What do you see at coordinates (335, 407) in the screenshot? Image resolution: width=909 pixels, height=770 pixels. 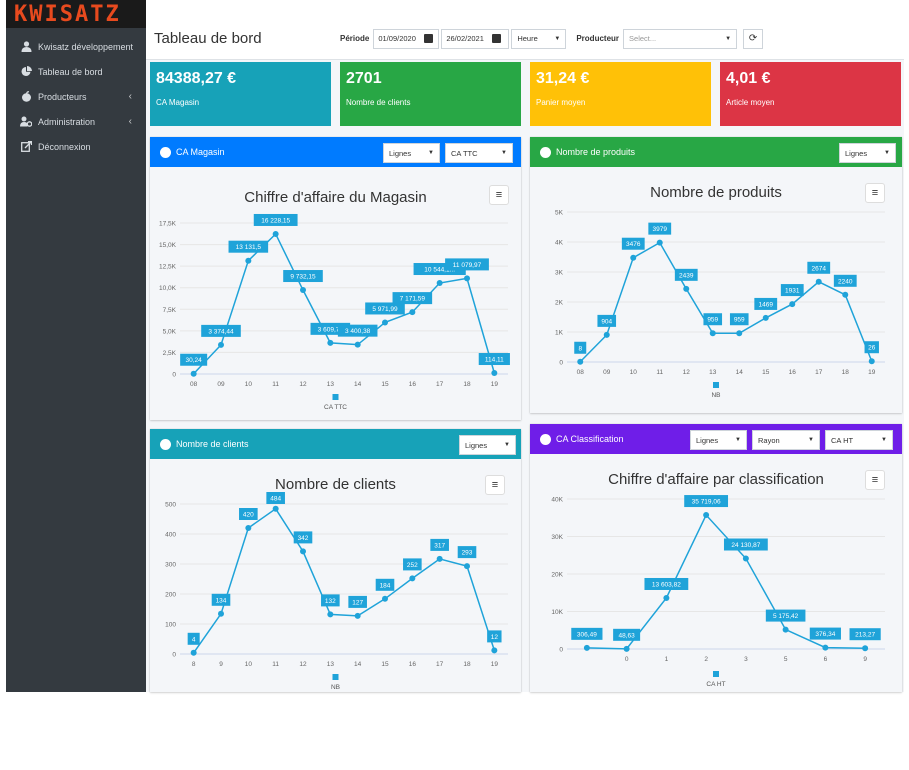 I see `legend-label: CA TTC` at bounding box center [335, 407].